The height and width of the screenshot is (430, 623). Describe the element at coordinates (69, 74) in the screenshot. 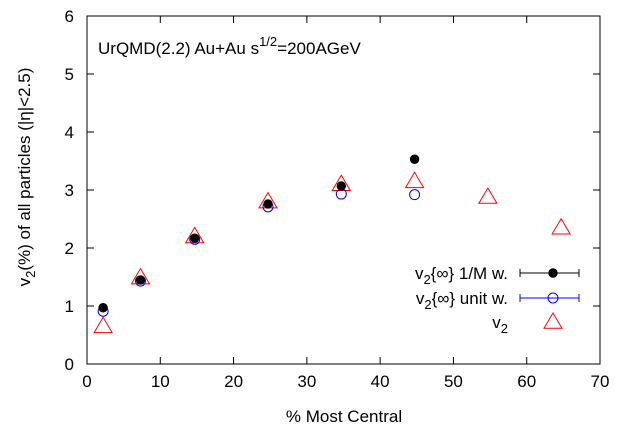

I see `y-tick-label: 5` at that location.